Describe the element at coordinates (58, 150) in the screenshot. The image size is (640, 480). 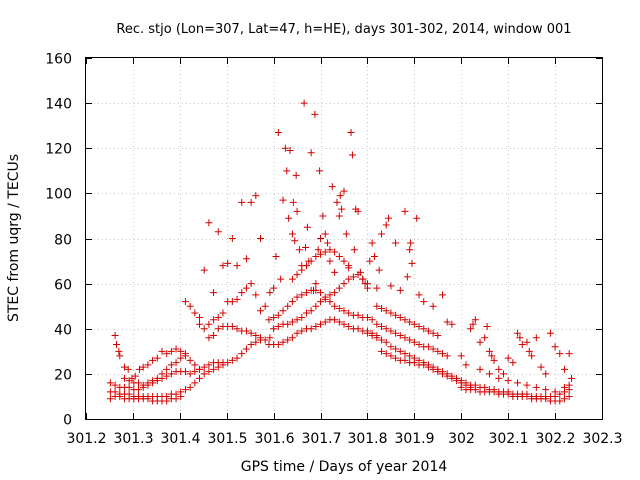
I see `y-tick-label: 120` at that location.